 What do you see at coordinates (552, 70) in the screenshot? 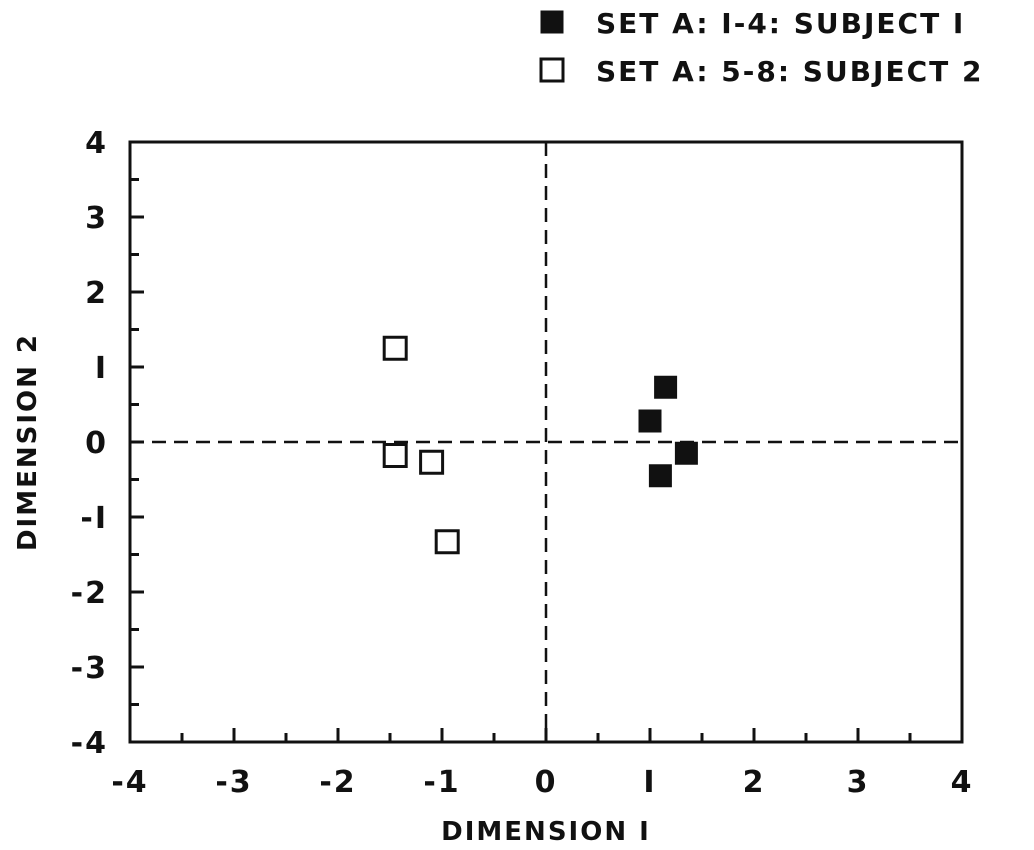
I see `legend-open-square-icon` at bounding box center [552, 70].